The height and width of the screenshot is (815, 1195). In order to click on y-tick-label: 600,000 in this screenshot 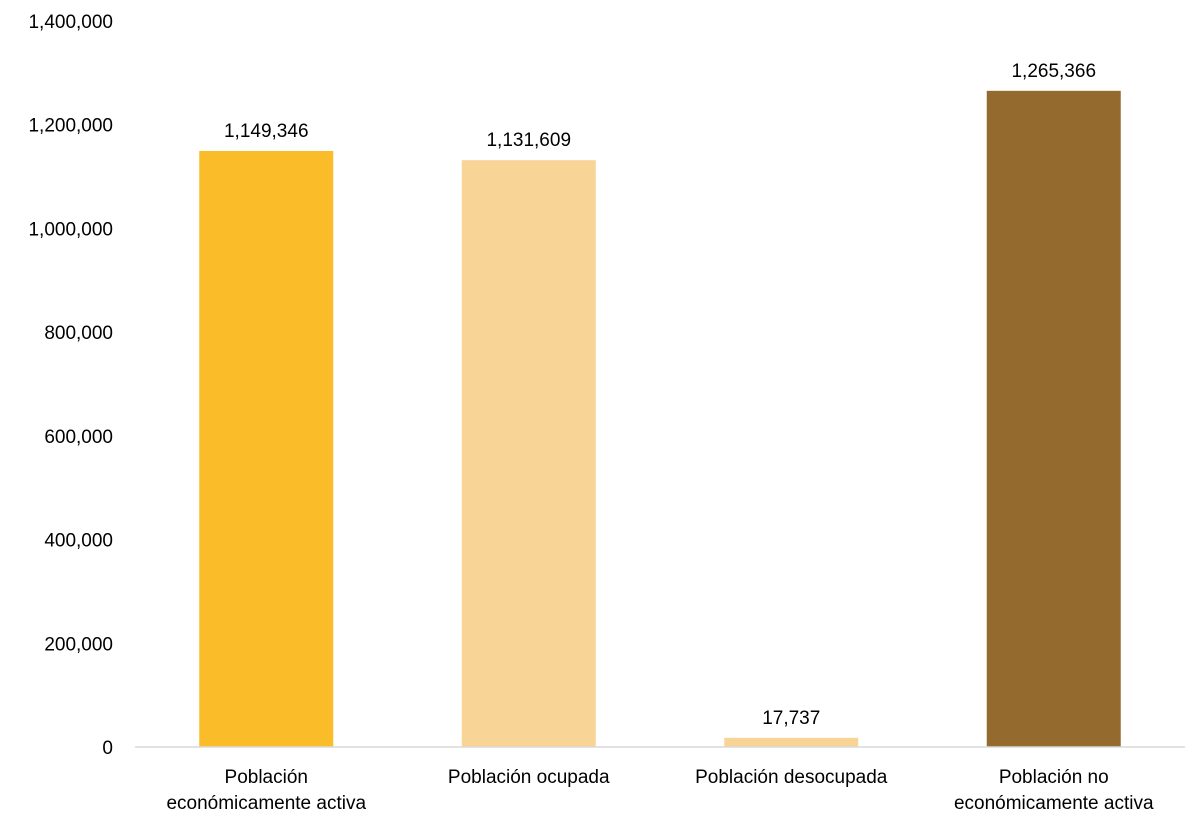, I will do `click(78, 437)`.